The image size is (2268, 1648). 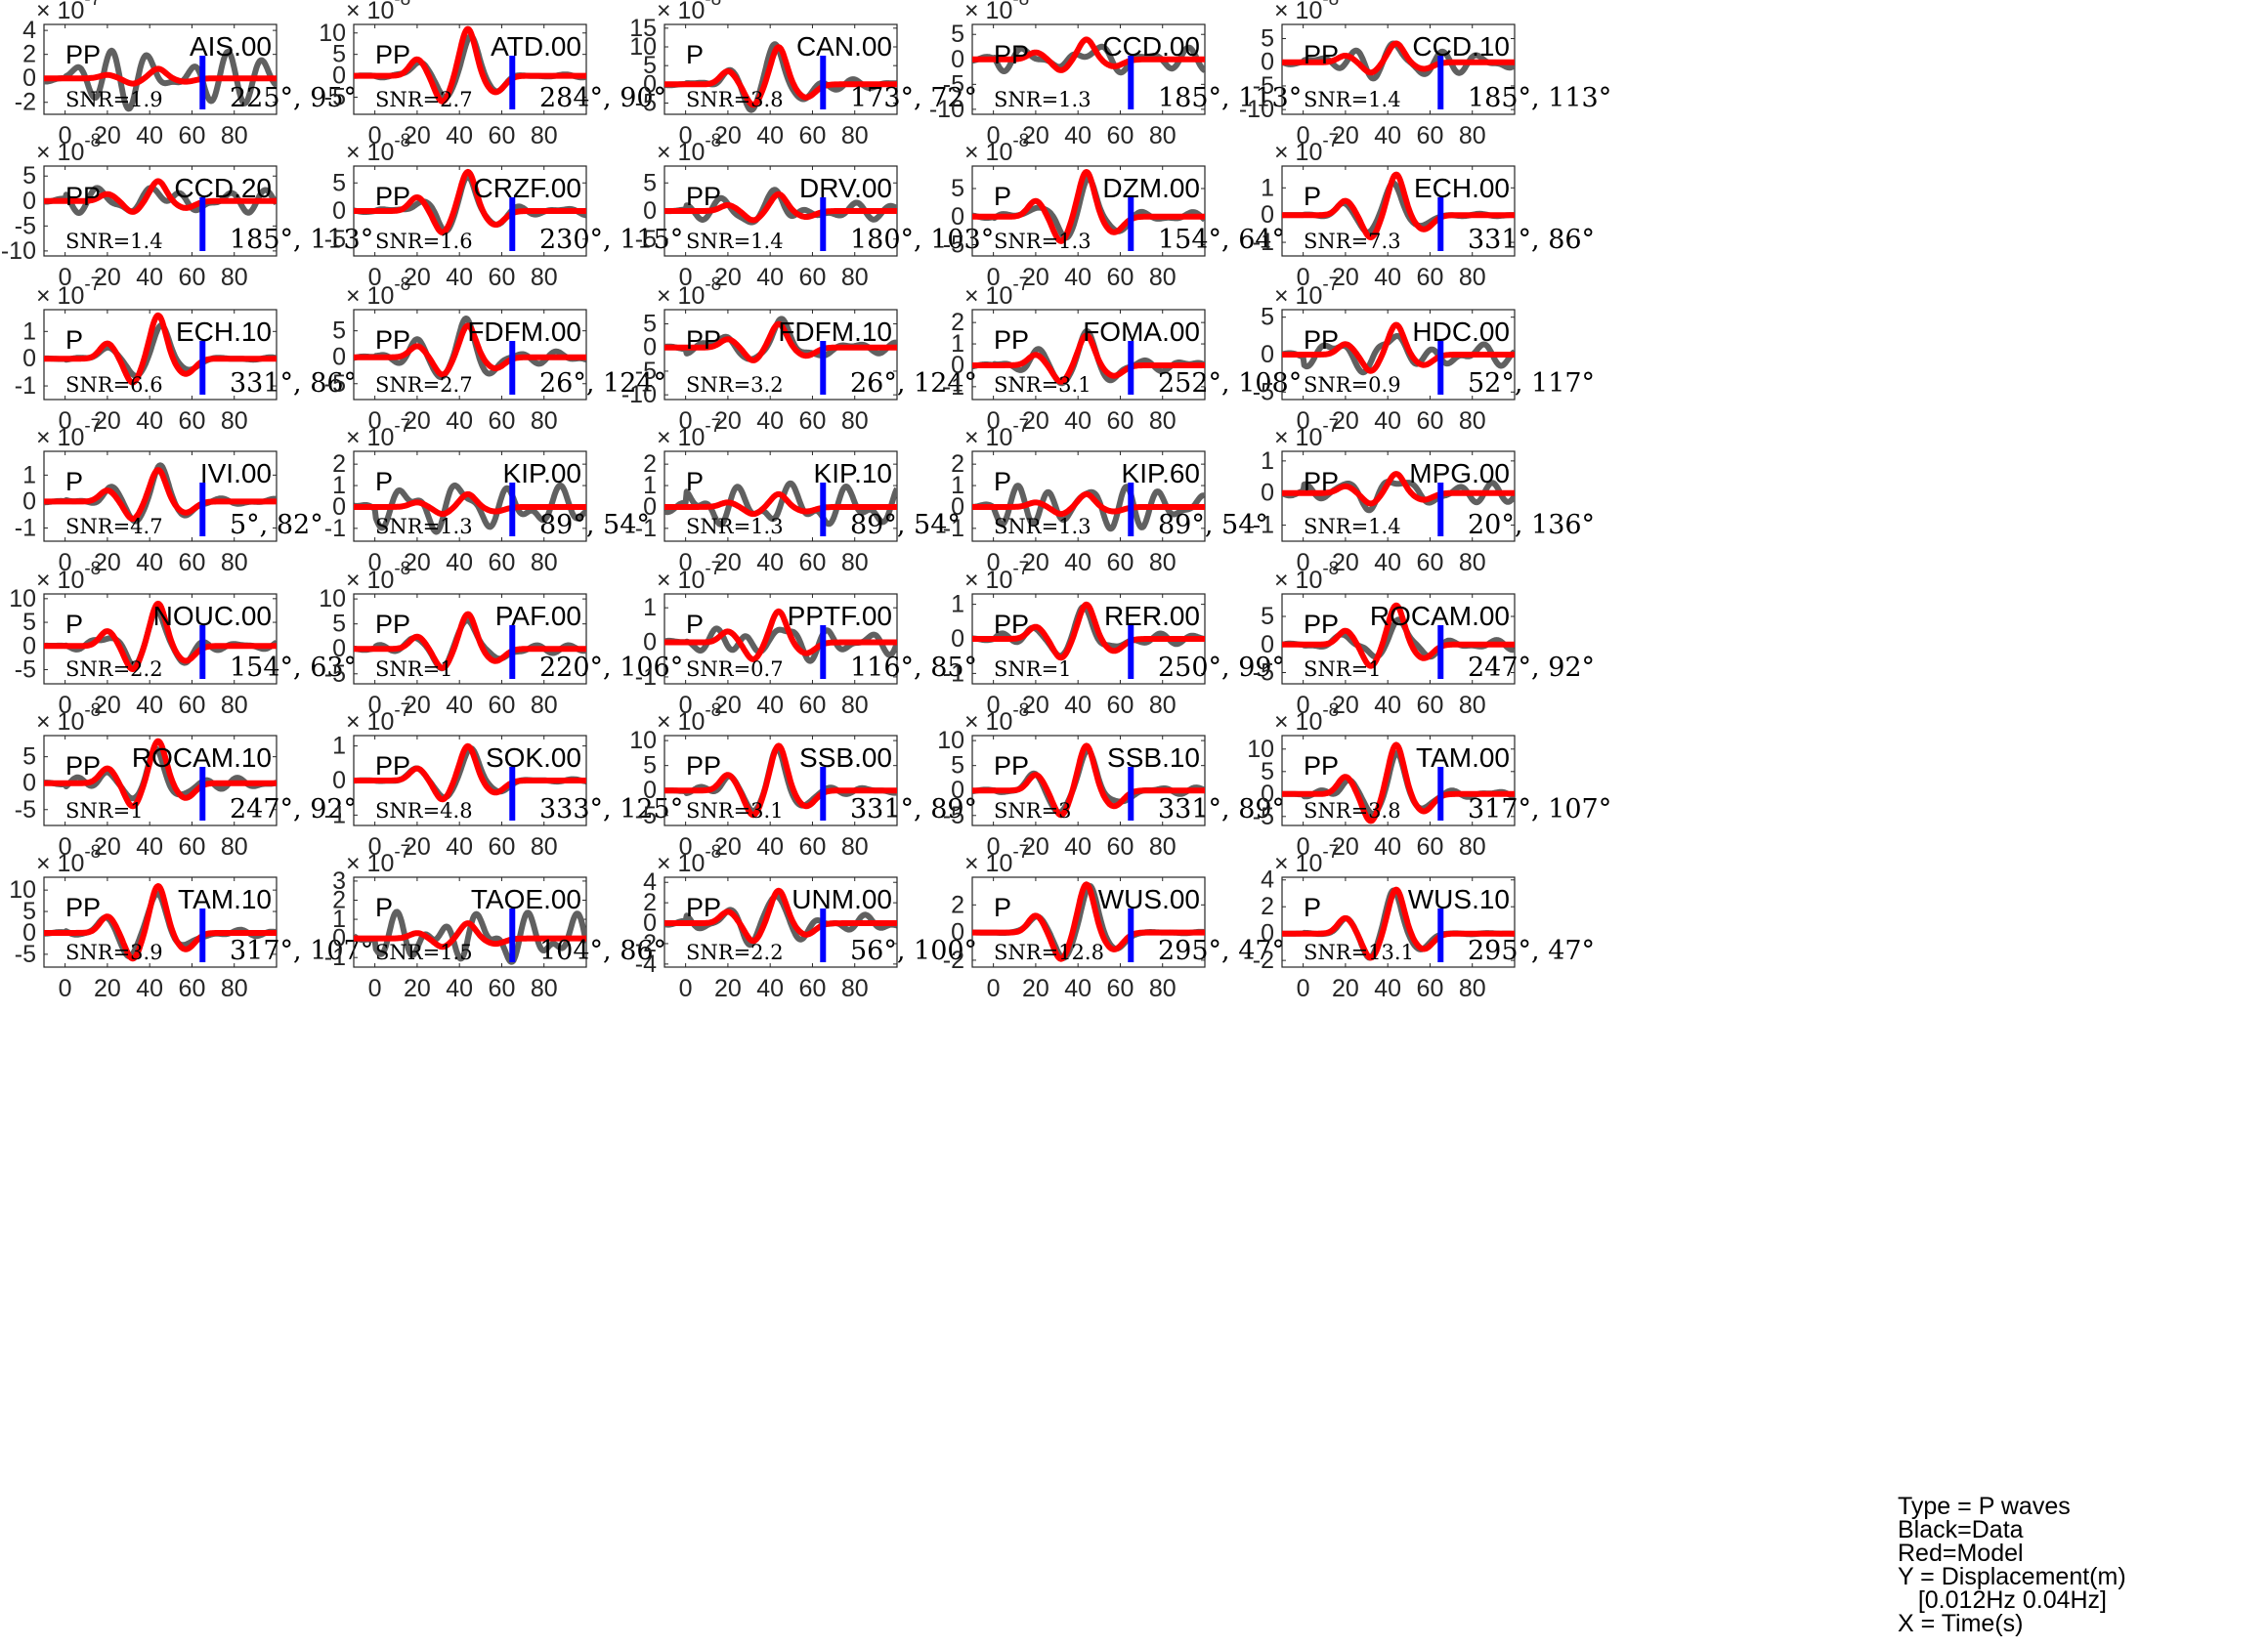 What do you see at coordinates (114, 526) in the screenshot?
I see `snr-label: SNR=4.7` at bounding box center [114, 526].